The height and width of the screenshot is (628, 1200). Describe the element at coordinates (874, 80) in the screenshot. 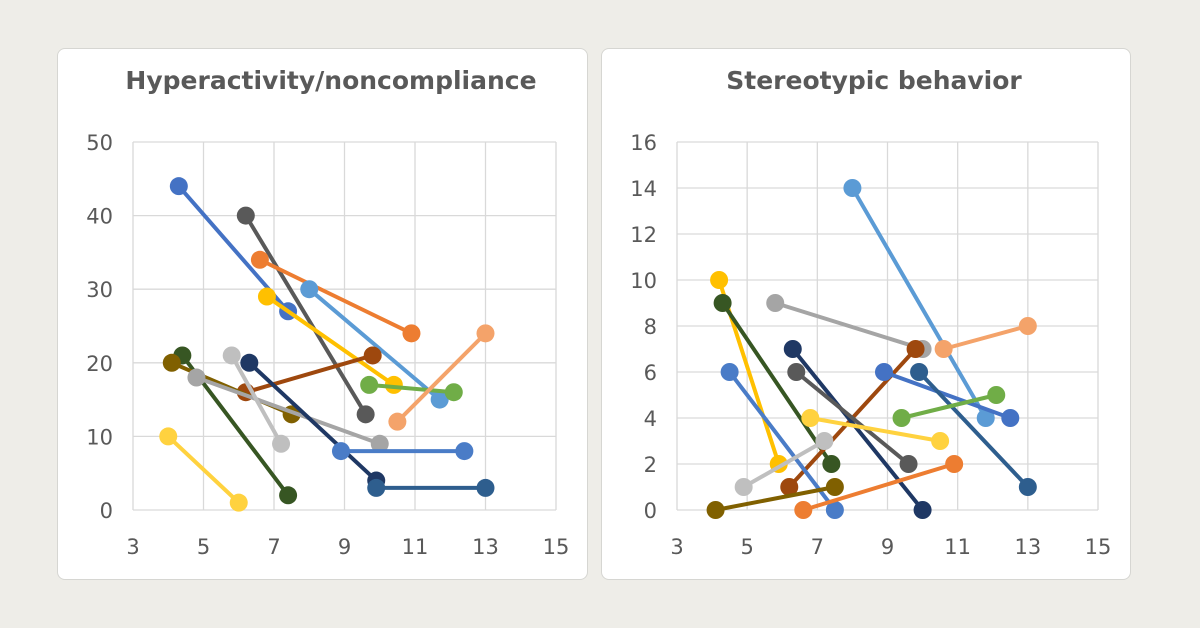

I see `chart-title: Stereotypic behavior` at that location.